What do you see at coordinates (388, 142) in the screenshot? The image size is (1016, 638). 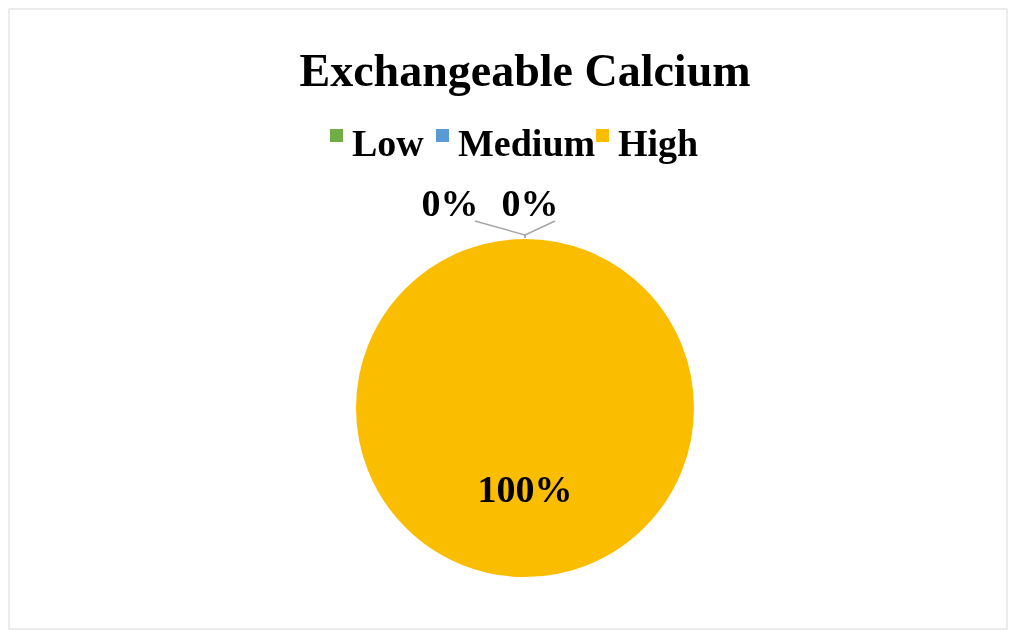 I see `legend-label: Low` at bounding box center [388, 142].